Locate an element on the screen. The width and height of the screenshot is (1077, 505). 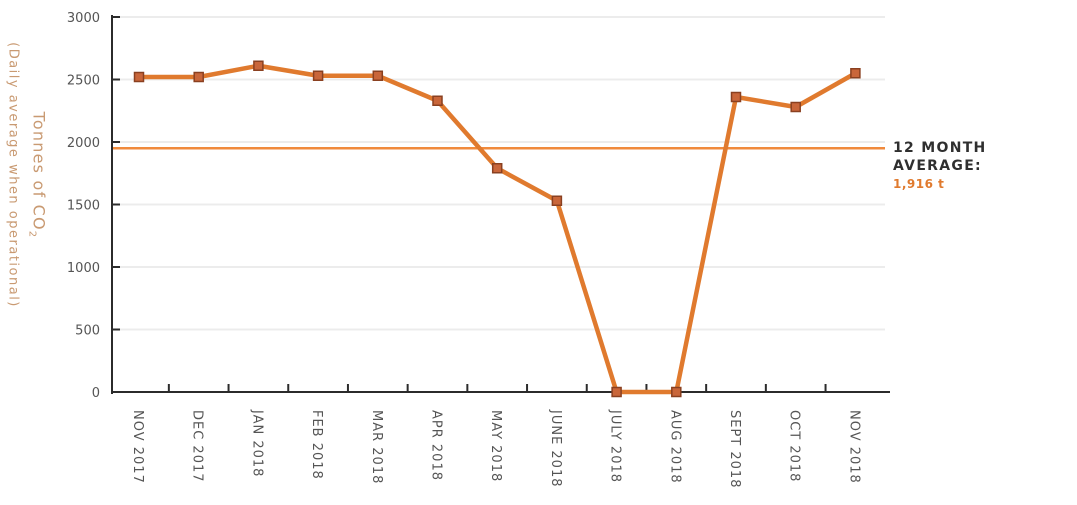
y-tick-labels: 0 500 1000 1500 2000 2500 3000 is located at coordinates (83, 206).